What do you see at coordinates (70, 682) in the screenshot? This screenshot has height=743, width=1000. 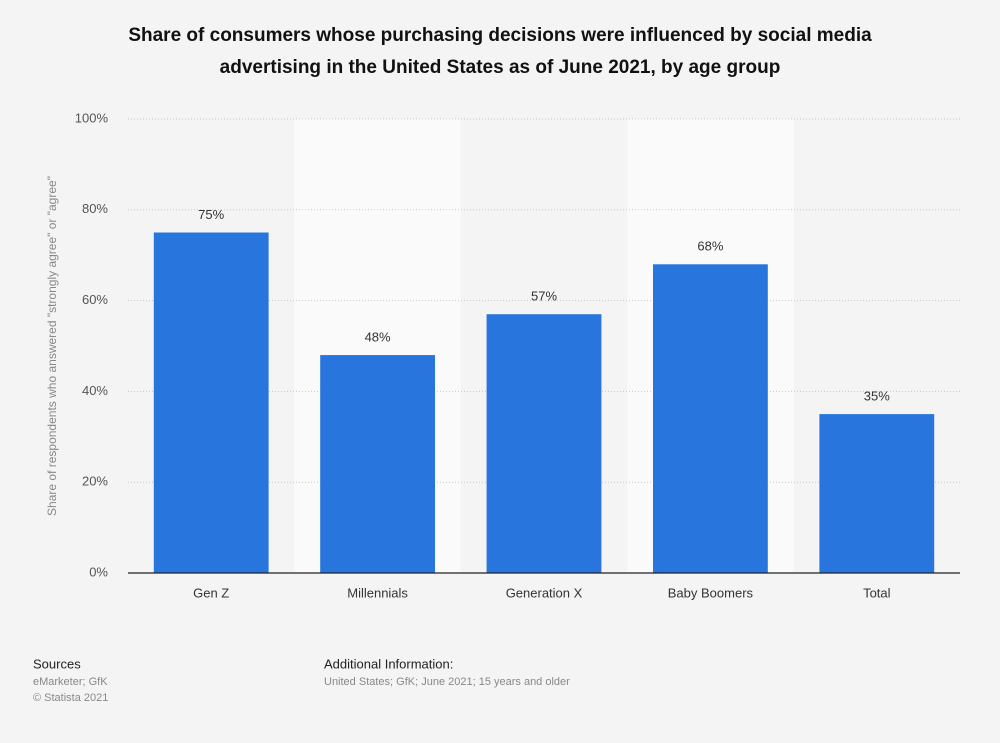 I see `sources: eMarketer; GfK` at bounding box center [70, 682].